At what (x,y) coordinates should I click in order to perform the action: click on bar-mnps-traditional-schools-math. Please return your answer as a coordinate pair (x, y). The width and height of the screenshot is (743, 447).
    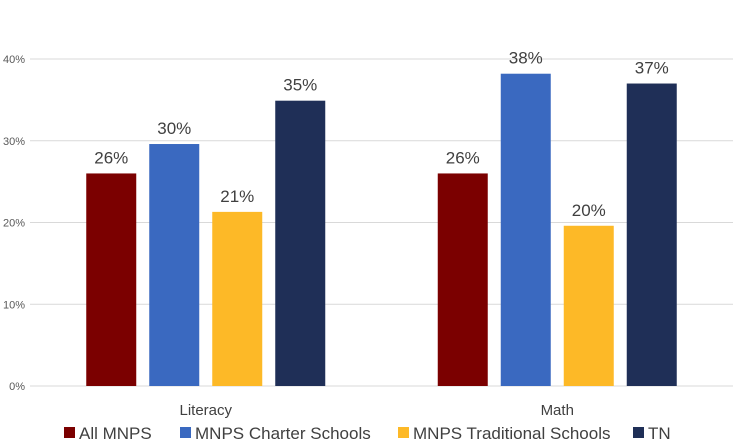
    Looking at the image, I should click on (588, 305).